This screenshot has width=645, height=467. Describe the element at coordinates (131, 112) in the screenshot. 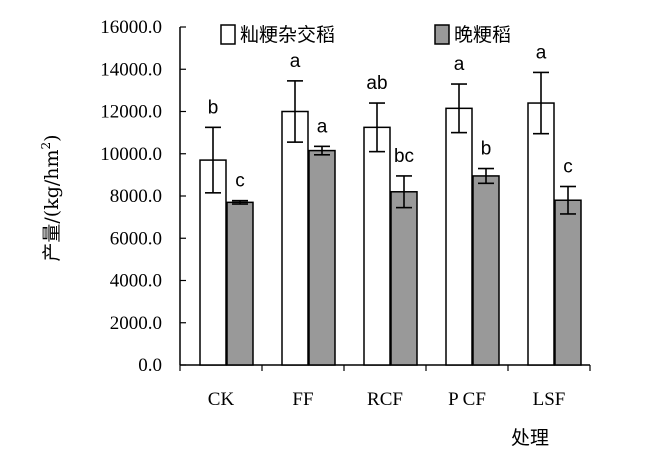

I see `y-tick-label: 12000.0` at that location.